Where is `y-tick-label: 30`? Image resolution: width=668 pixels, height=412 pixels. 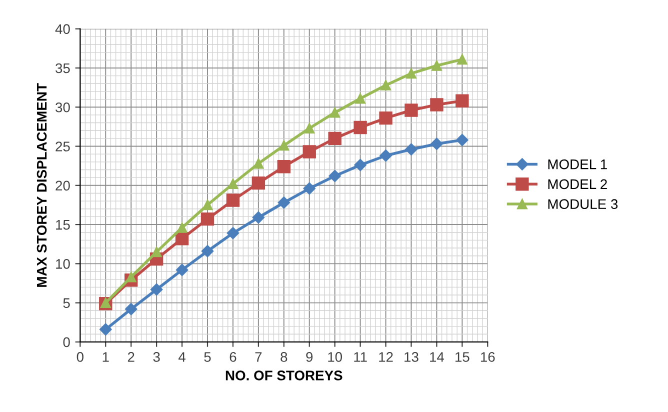
y-tick-label: 30 is located at coordinates (63, 107).